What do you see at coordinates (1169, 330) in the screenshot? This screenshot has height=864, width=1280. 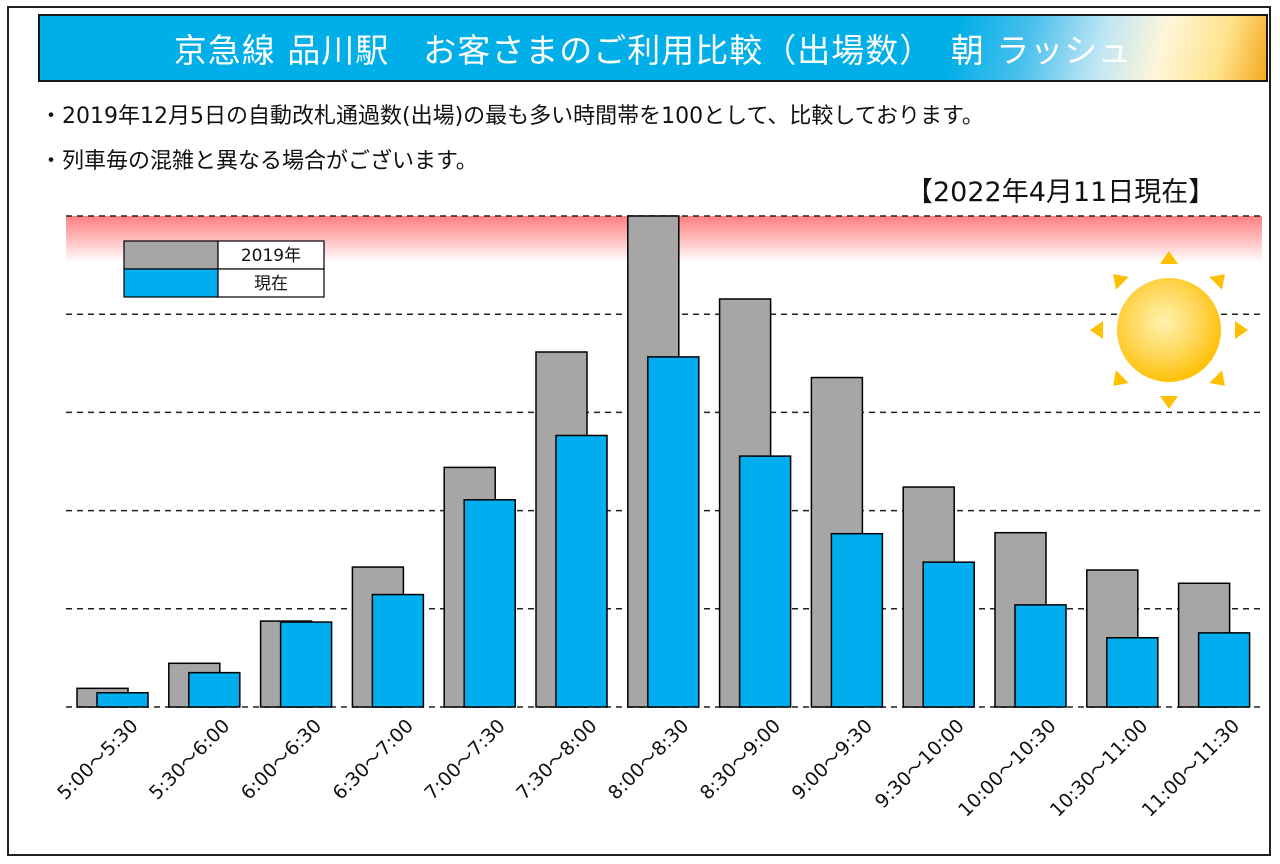 I see `sun-icon` at bounding box center [1169, 330].